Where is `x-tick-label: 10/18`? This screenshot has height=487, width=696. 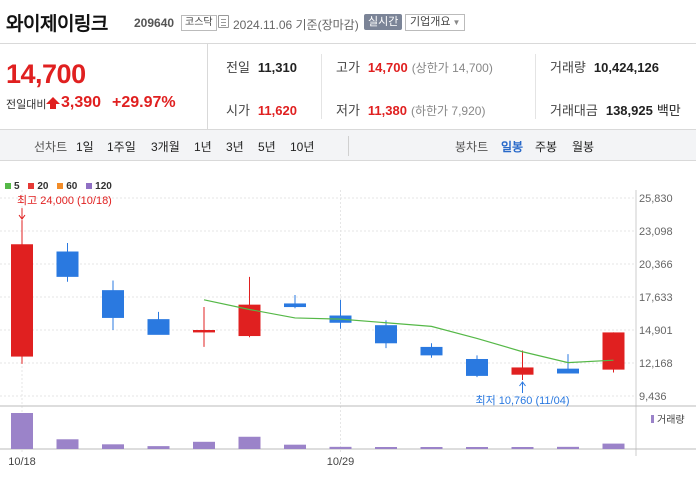 x-tick-label: 10/18 is located at coordinates (22, 462).